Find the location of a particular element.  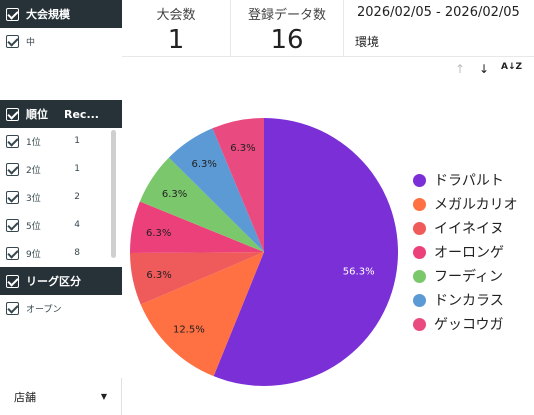

store-dropdown-label: 店舗 is located at coordinates (25, 397).